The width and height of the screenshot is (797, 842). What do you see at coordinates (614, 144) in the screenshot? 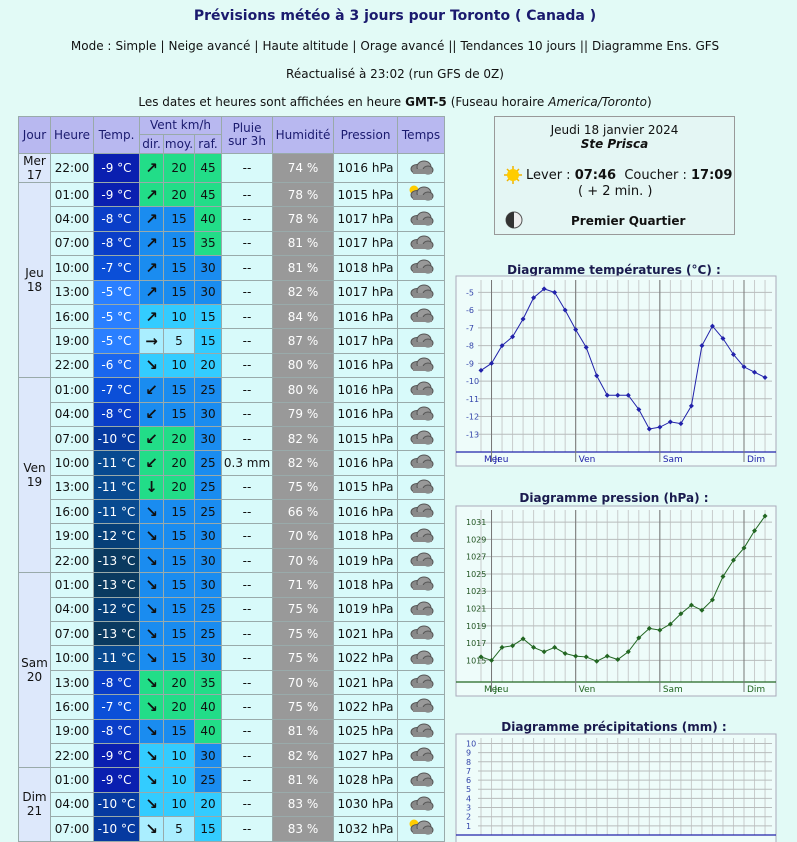
I see `saint: Ste Prisca` at bounding box center [614, 144].